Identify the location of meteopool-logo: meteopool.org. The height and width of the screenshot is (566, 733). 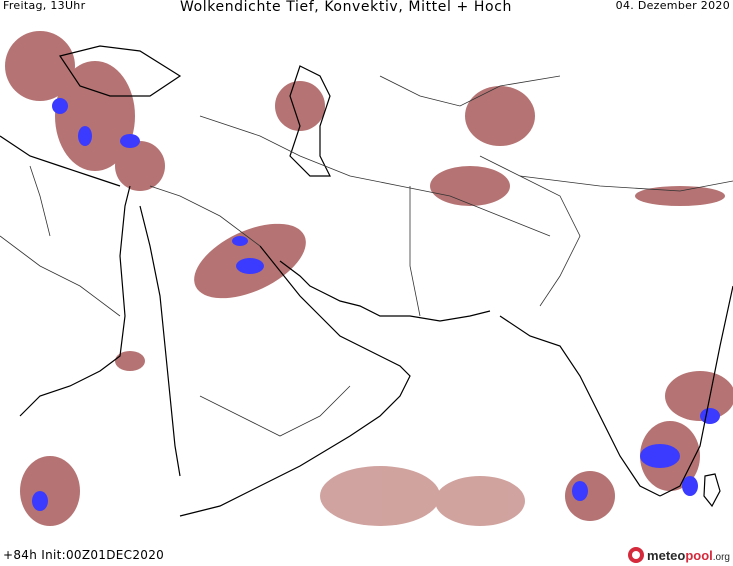
(679, 555).